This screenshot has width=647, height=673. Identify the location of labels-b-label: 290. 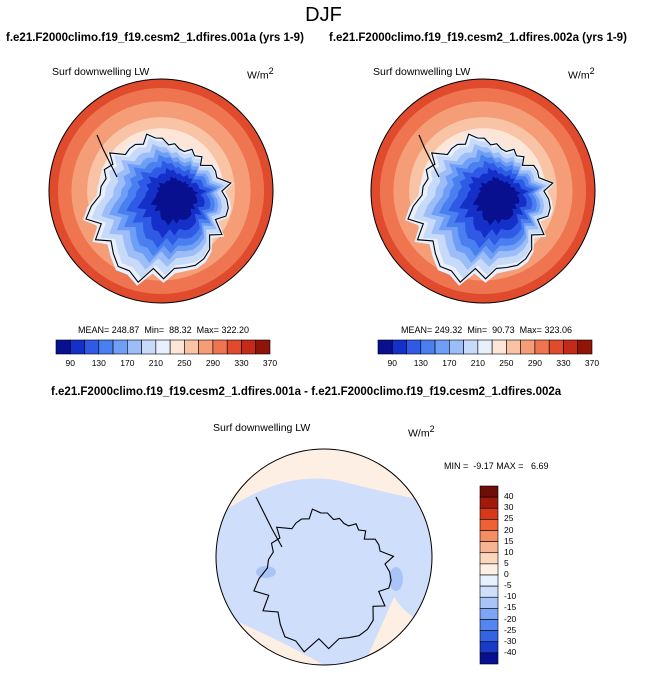
(535, 363).